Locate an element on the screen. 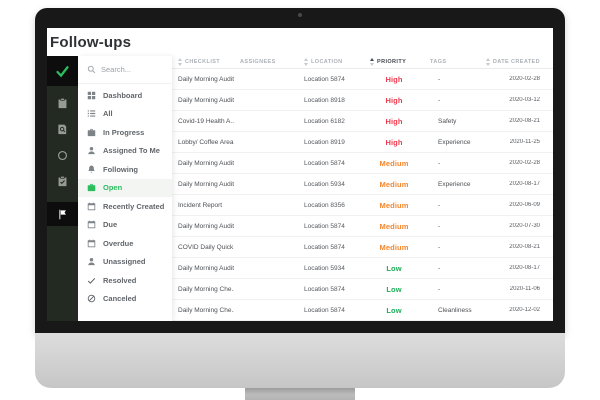  cell-date-created: 2020-03-12 is located at coordinates (524, 100).